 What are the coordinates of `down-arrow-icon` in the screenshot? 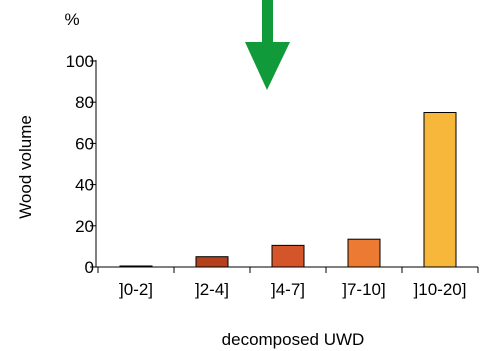 It's located at (267, 66).